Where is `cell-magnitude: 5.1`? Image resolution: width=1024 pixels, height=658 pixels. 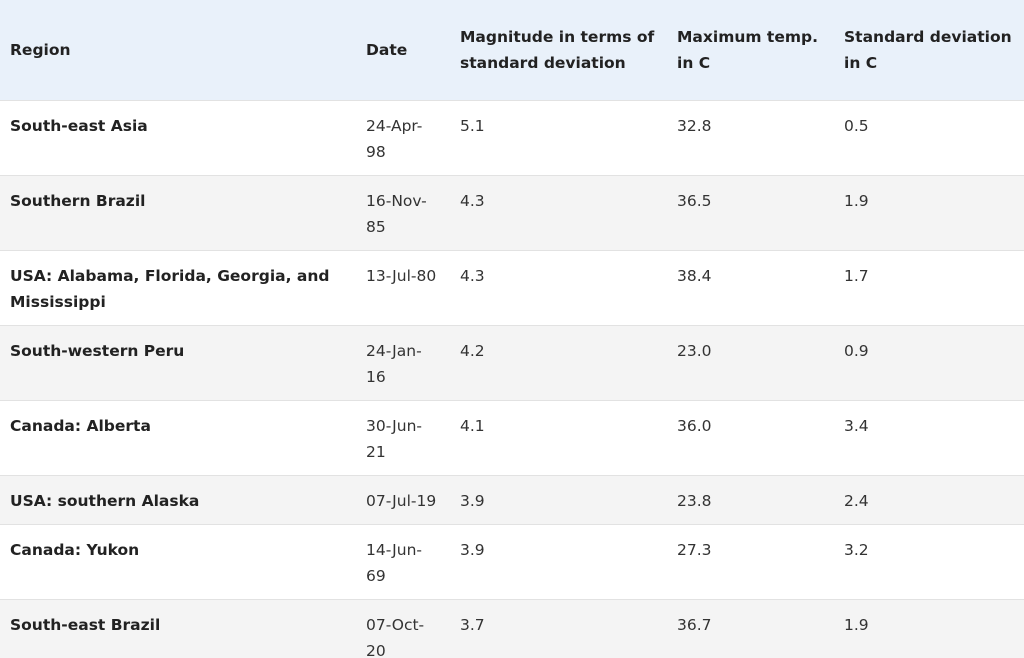
cell-magnitude: 5.1 is located at coordinates (558, 137).